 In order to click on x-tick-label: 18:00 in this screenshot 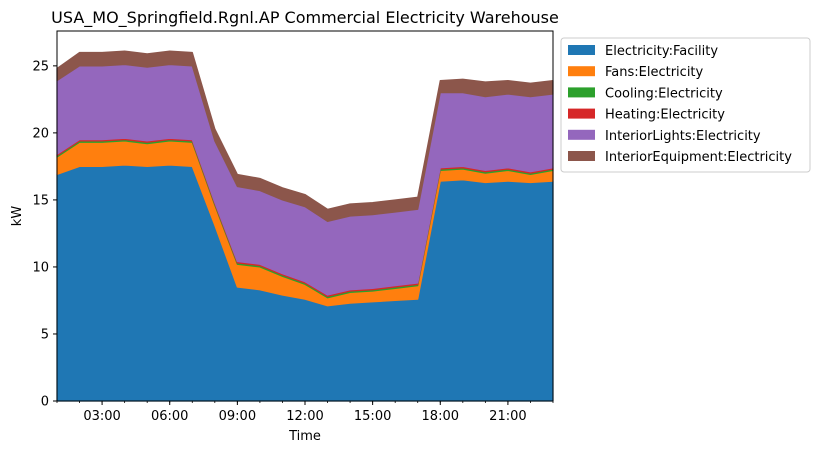, I will do `click(440, 416)`.